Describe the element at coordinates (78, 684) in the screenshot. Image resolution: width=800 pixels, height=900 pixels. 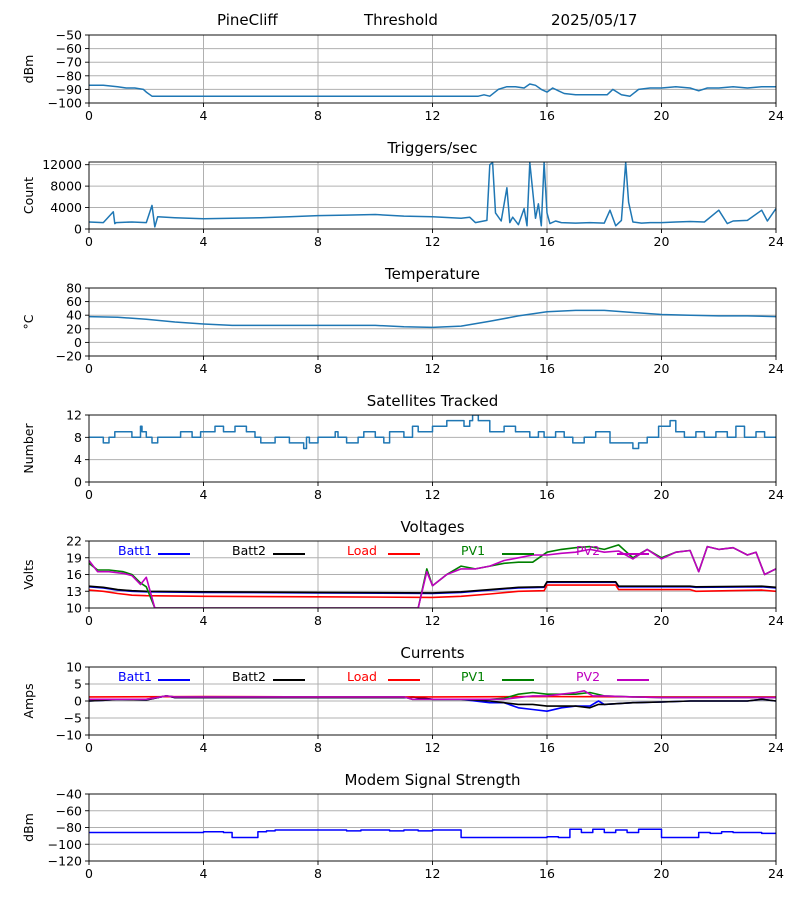
I see `panel-6-ytick-label: 5` at that location.